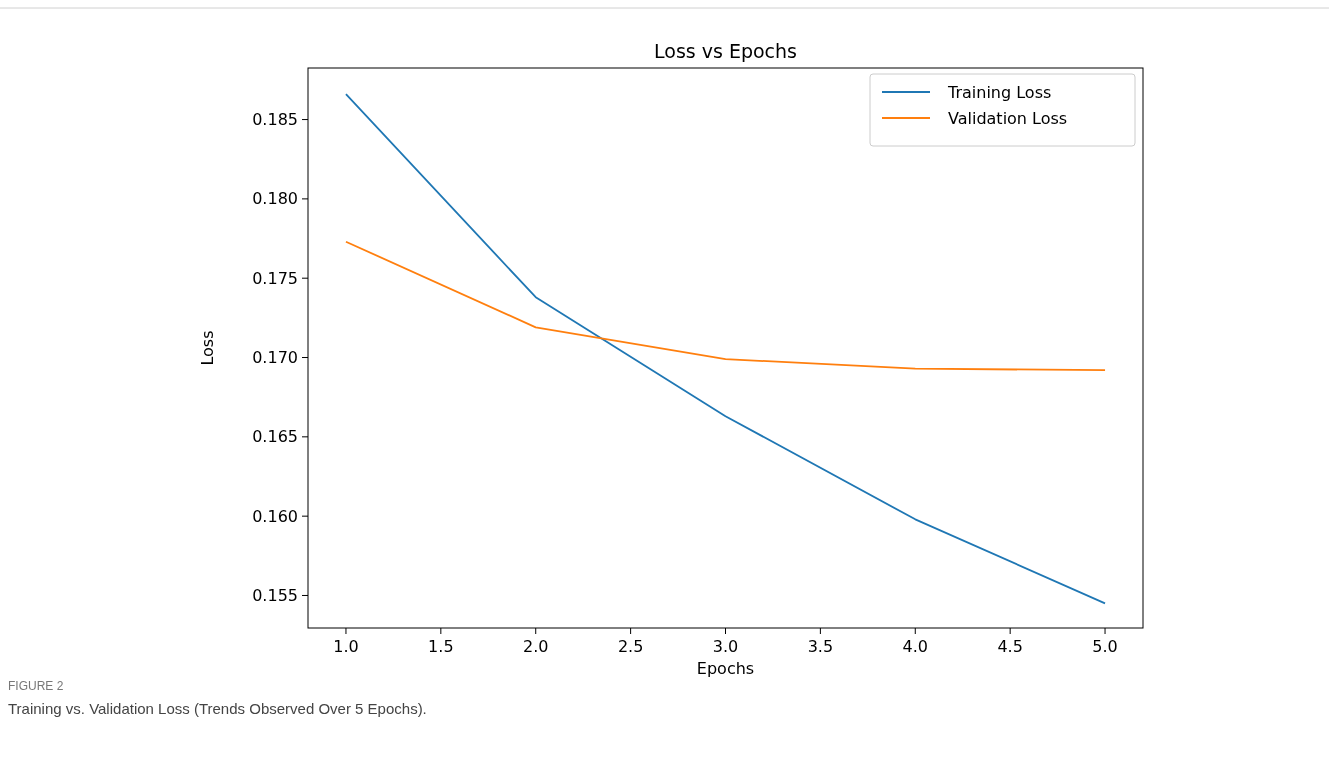 The image size is (1329, 778). What do you see at coordinates (275, 437) in the screenshot?
I see `y-tick-label: 0.165` at bounding box center [275, 437].